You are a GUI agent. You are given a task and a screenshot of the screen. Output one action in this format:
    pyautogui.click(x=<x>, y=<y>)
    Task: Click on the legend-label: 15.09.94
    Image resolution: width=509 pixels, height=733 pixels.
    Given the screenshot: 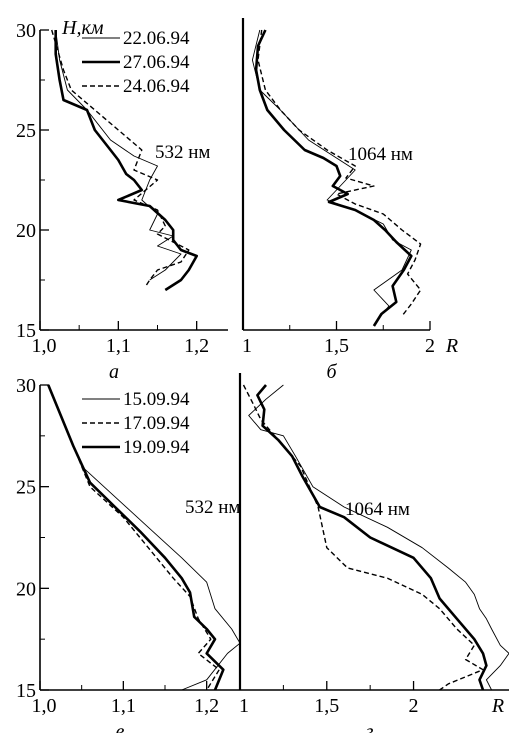 What is the action you would take?
    pyautogui.click(x=156, y=399)
    